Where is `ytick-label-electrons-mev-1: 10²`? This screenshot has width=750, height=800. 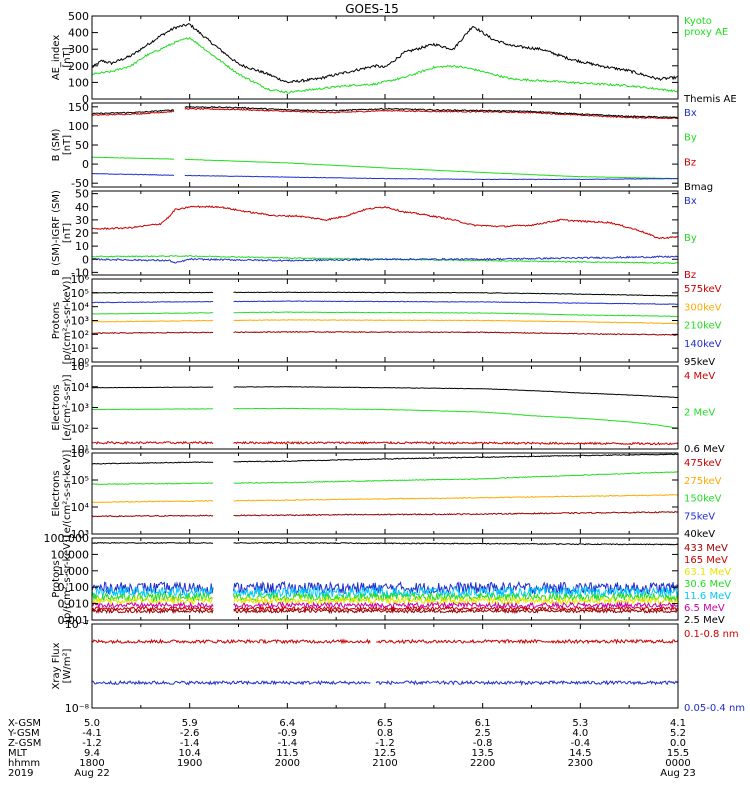 ytick-label-electrons-mev-1: 10² is located at coordinates (80, 428).